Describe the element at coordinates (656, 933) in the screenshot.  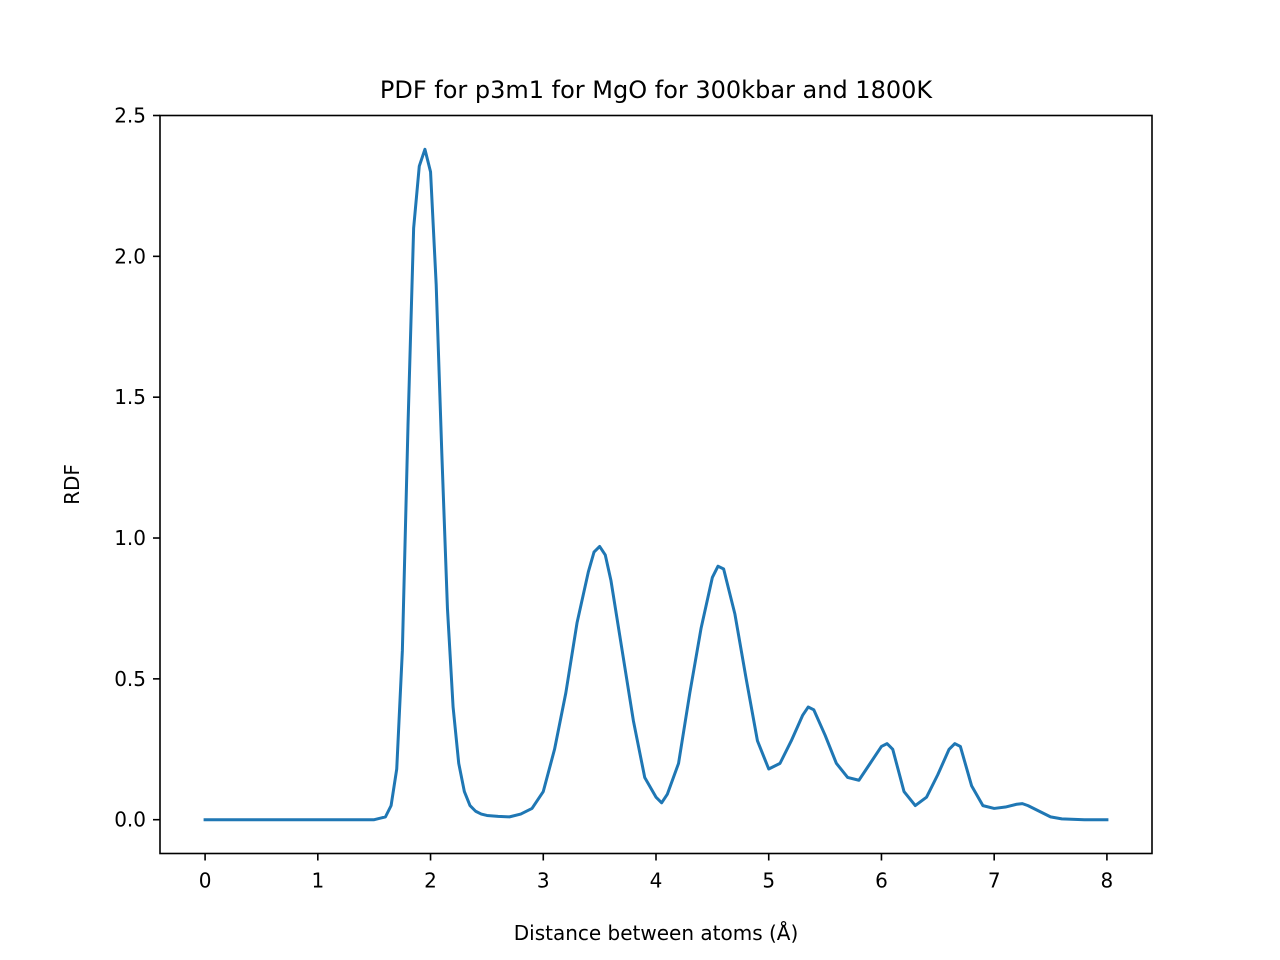
I see `x-axis-label: Distance between atoms (Å)` at that location.